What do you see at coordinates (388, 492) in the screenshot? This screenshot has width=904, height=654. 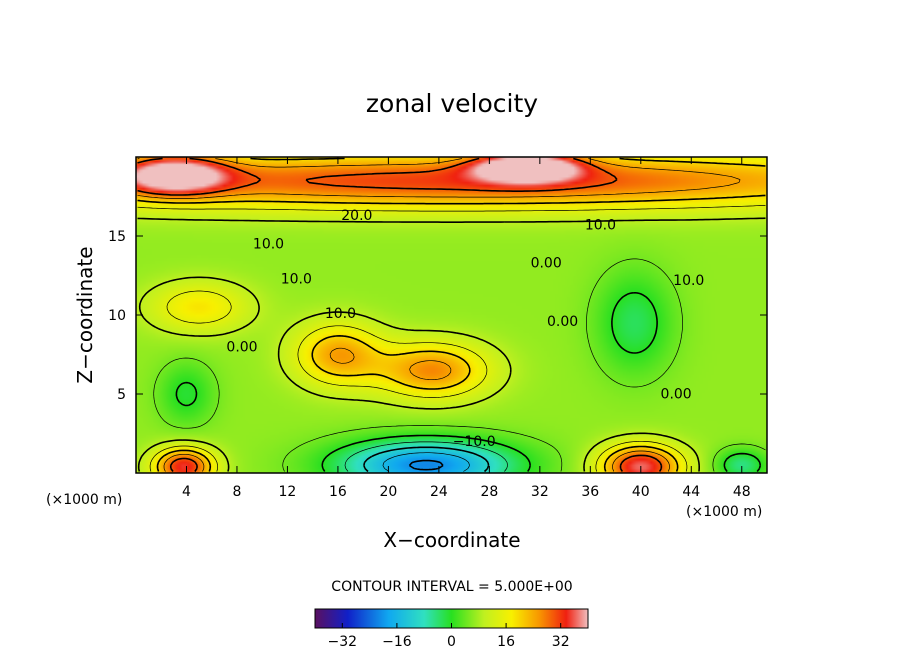 I see `x-tick-label: 20` at bounding box center [388, 492].